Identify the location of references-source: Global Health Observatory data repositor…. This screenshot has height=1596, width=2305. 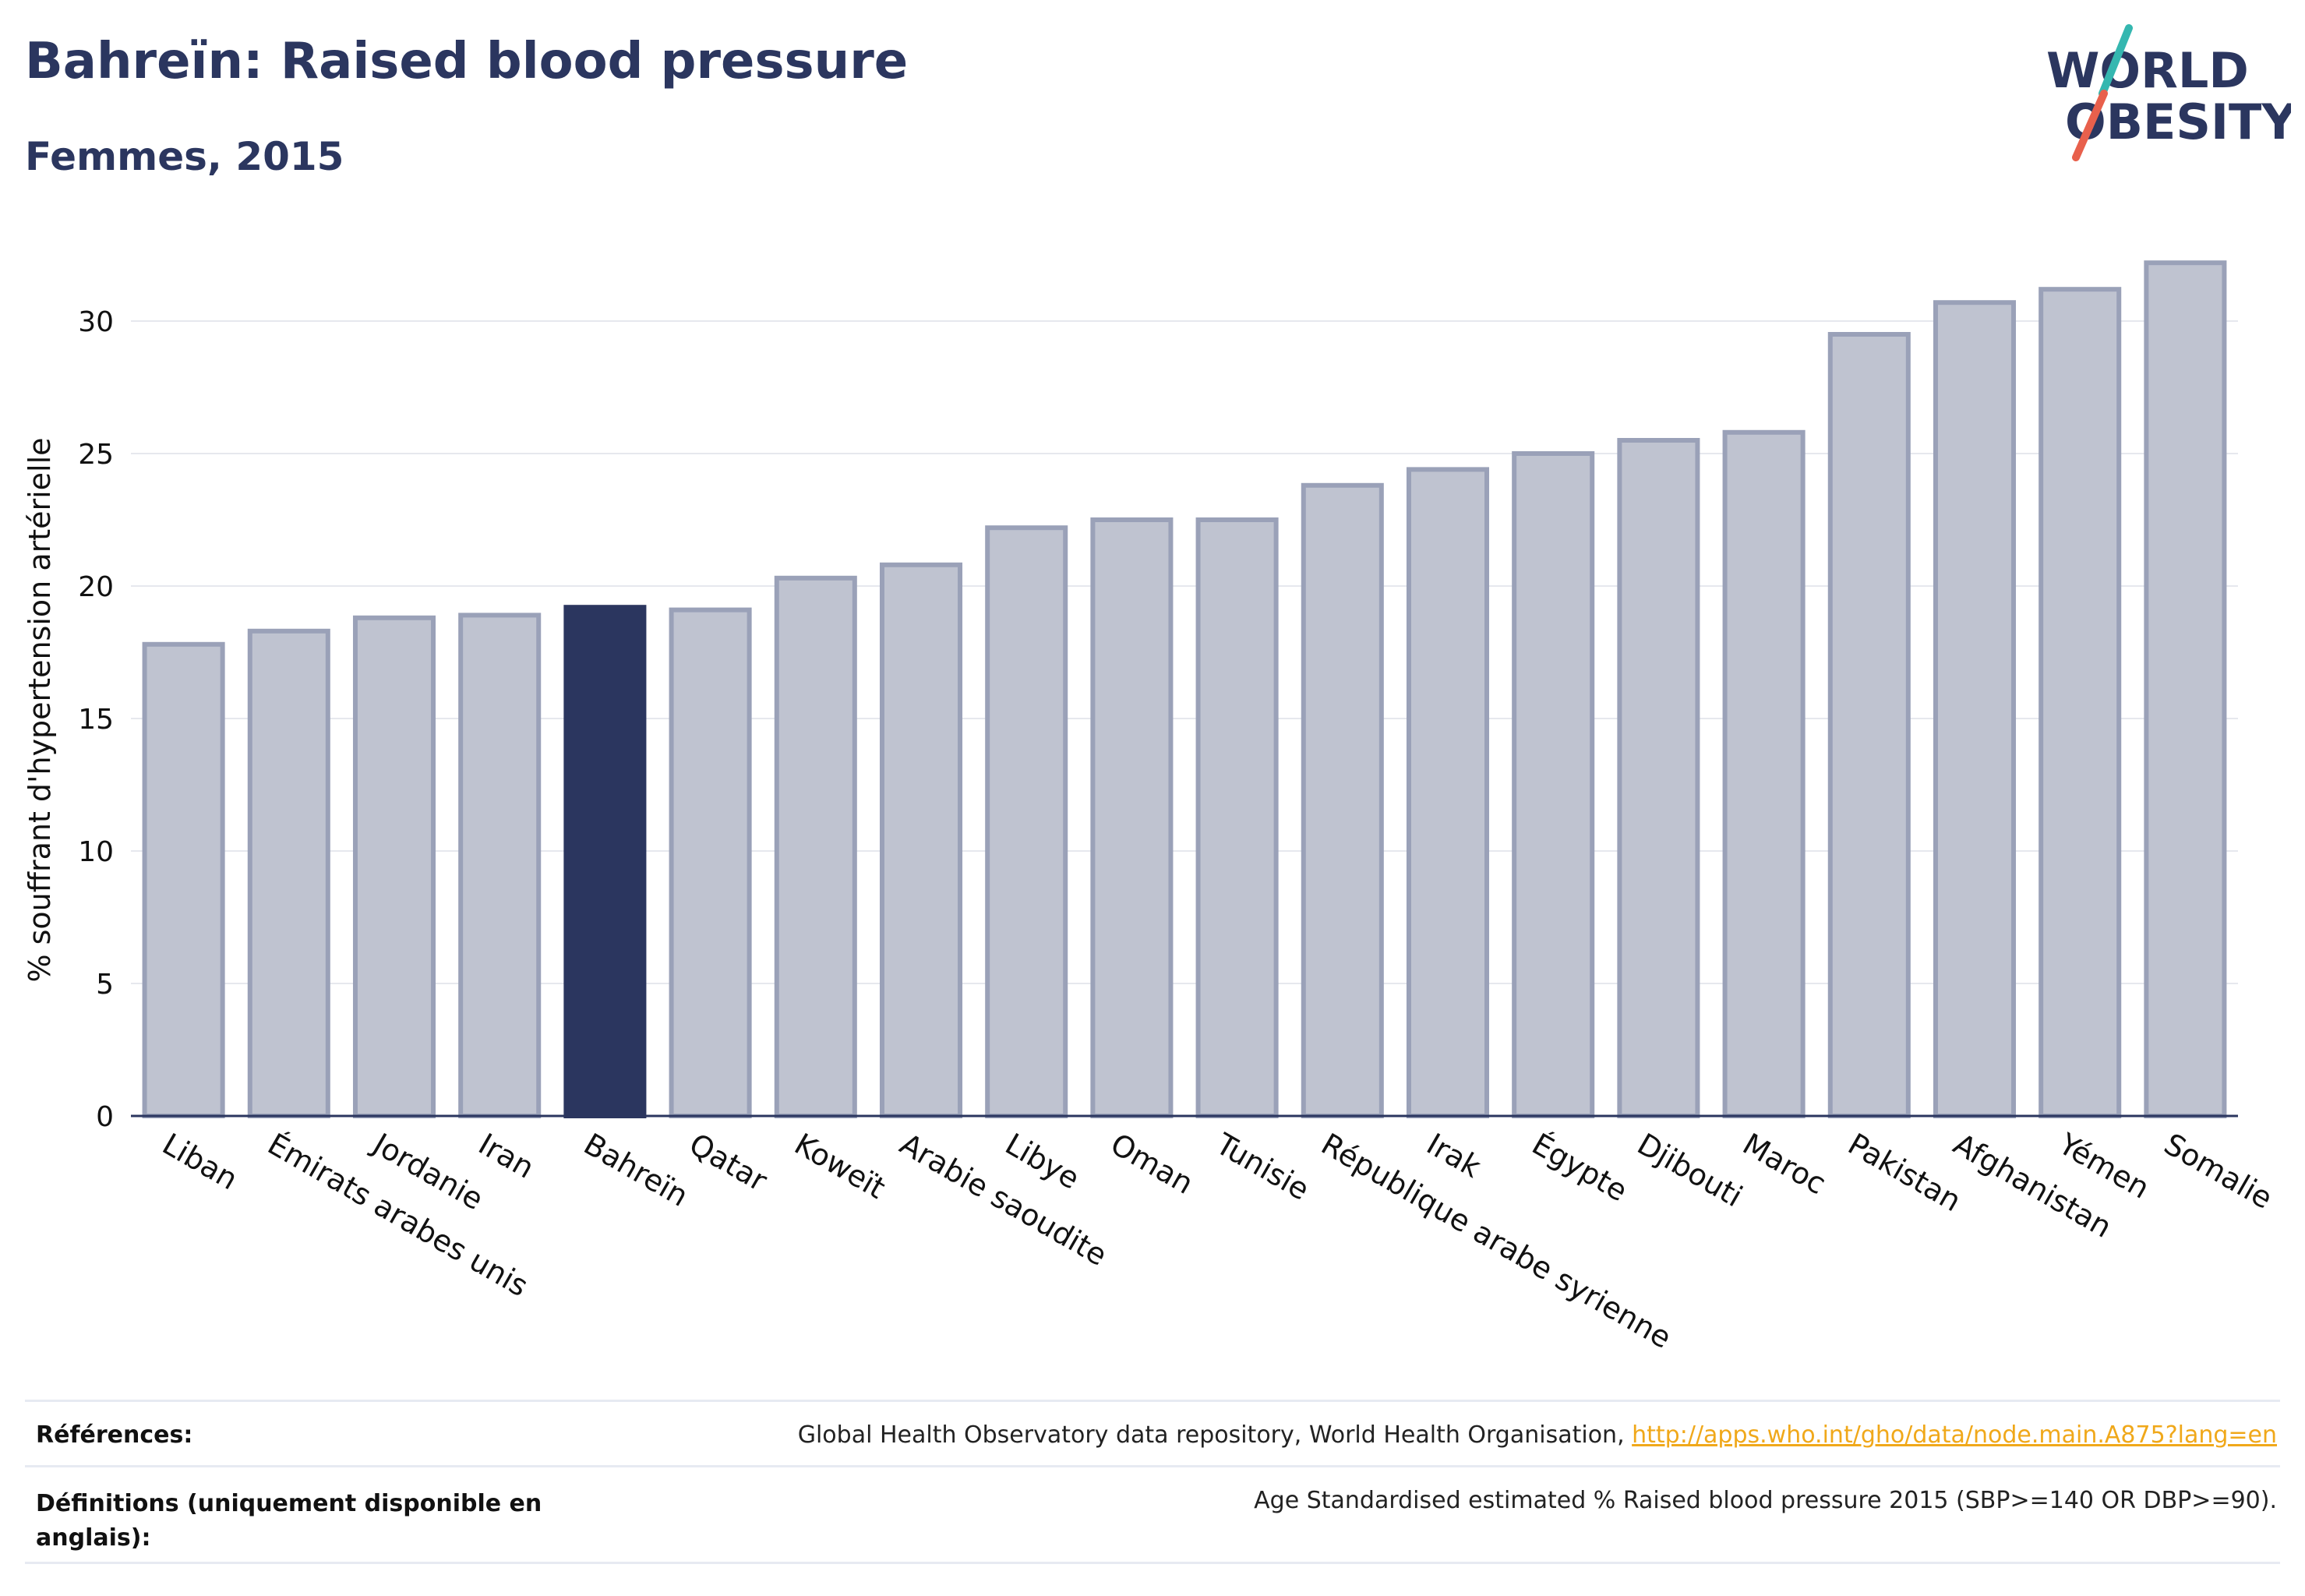
(1215, 1435).